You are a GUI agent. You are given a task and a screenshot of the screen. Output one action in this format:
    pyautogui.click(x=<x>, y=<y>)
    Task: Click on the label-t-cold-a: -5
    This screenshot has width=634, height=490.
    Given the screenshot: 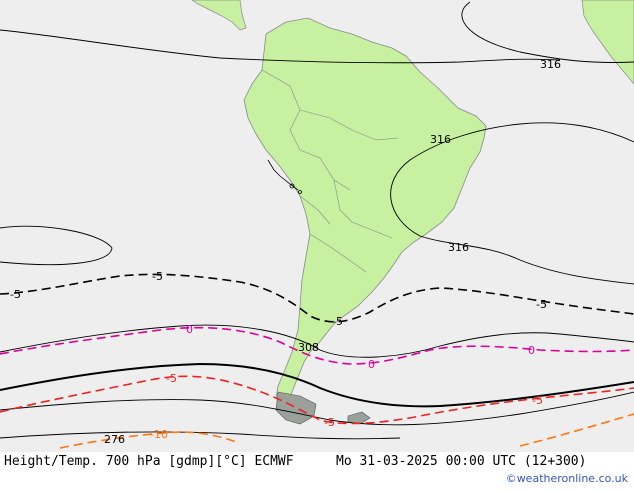 What is the action you would take?
    pyautogui.click(x=171, y=378)
    